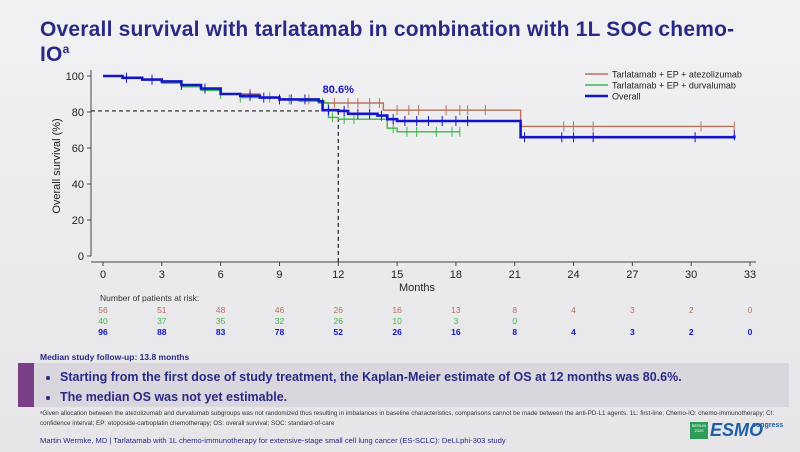  I want to click on at-risk-value: 46, so click(280, 310).